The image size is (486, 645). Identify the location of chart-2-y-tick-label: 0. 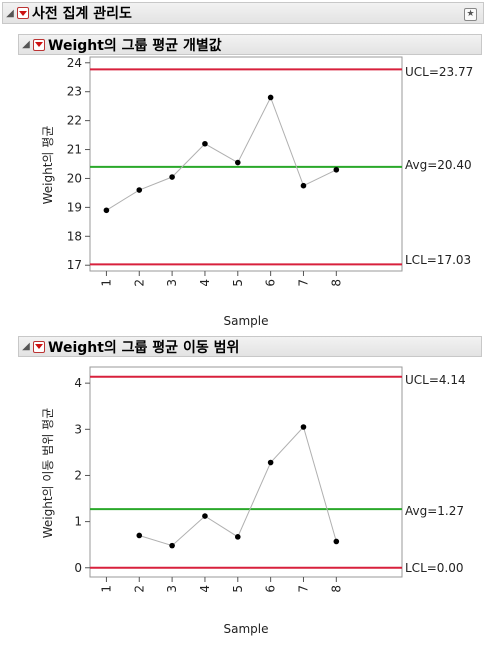
(78, 568).